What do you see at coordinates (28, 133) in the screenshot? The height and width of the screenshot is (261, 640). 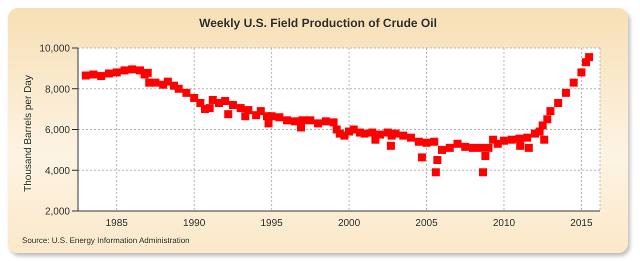 I see `y-axis-title: Thousand Barrels per Day` at bounding box center [28, 133].